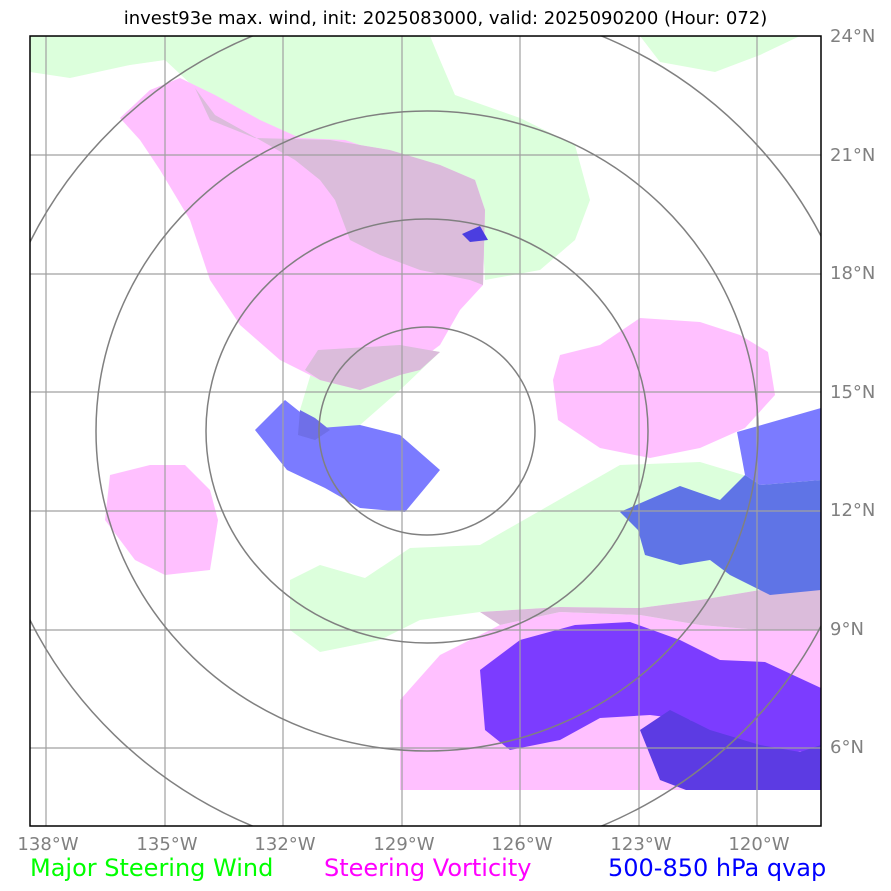 The image size is (891, 891). Describe the element at coordinates (730, 750) in the screenshot. I see `qvap-area-south-deep` at that location.